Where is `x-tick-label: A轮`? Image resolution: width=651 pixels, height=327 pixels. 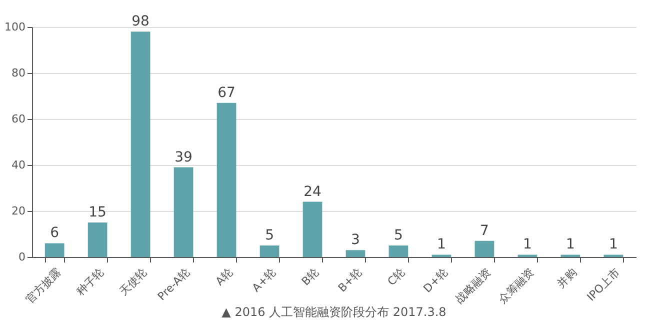 x-tick-label: A轮 is located at coordinates (224, 277).